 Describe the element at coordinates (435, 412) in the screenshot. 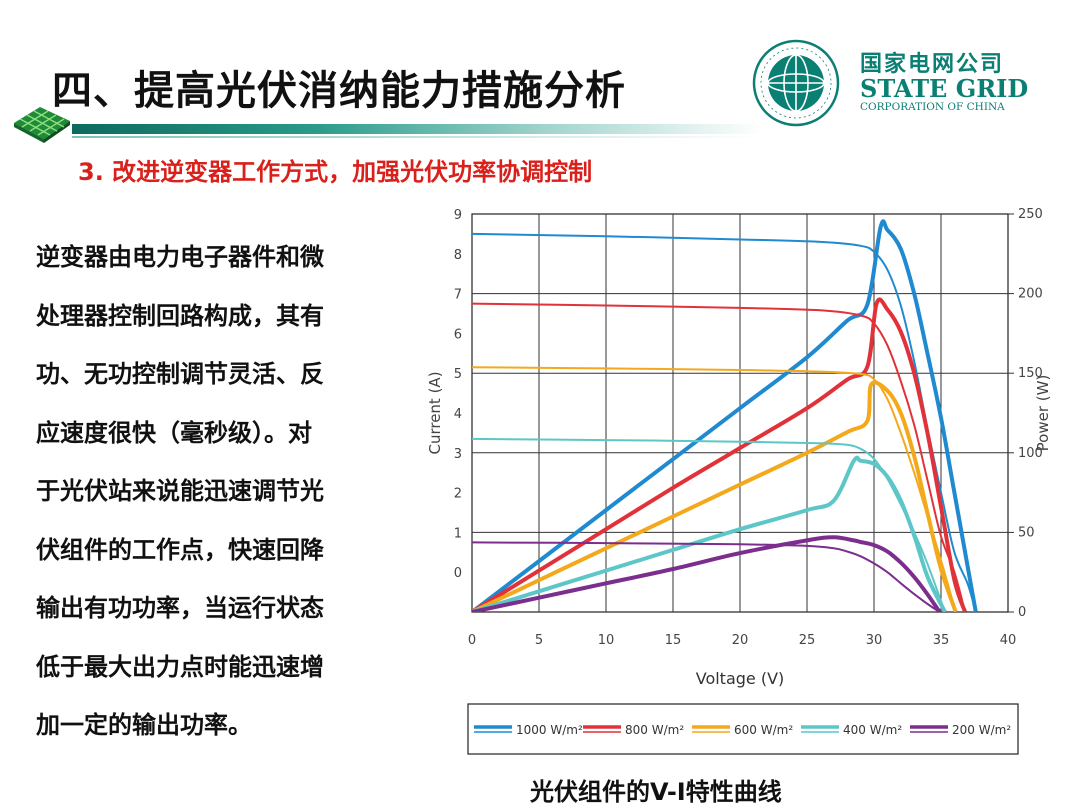

I see `y-left-axis-label: Current (A)` at that location.